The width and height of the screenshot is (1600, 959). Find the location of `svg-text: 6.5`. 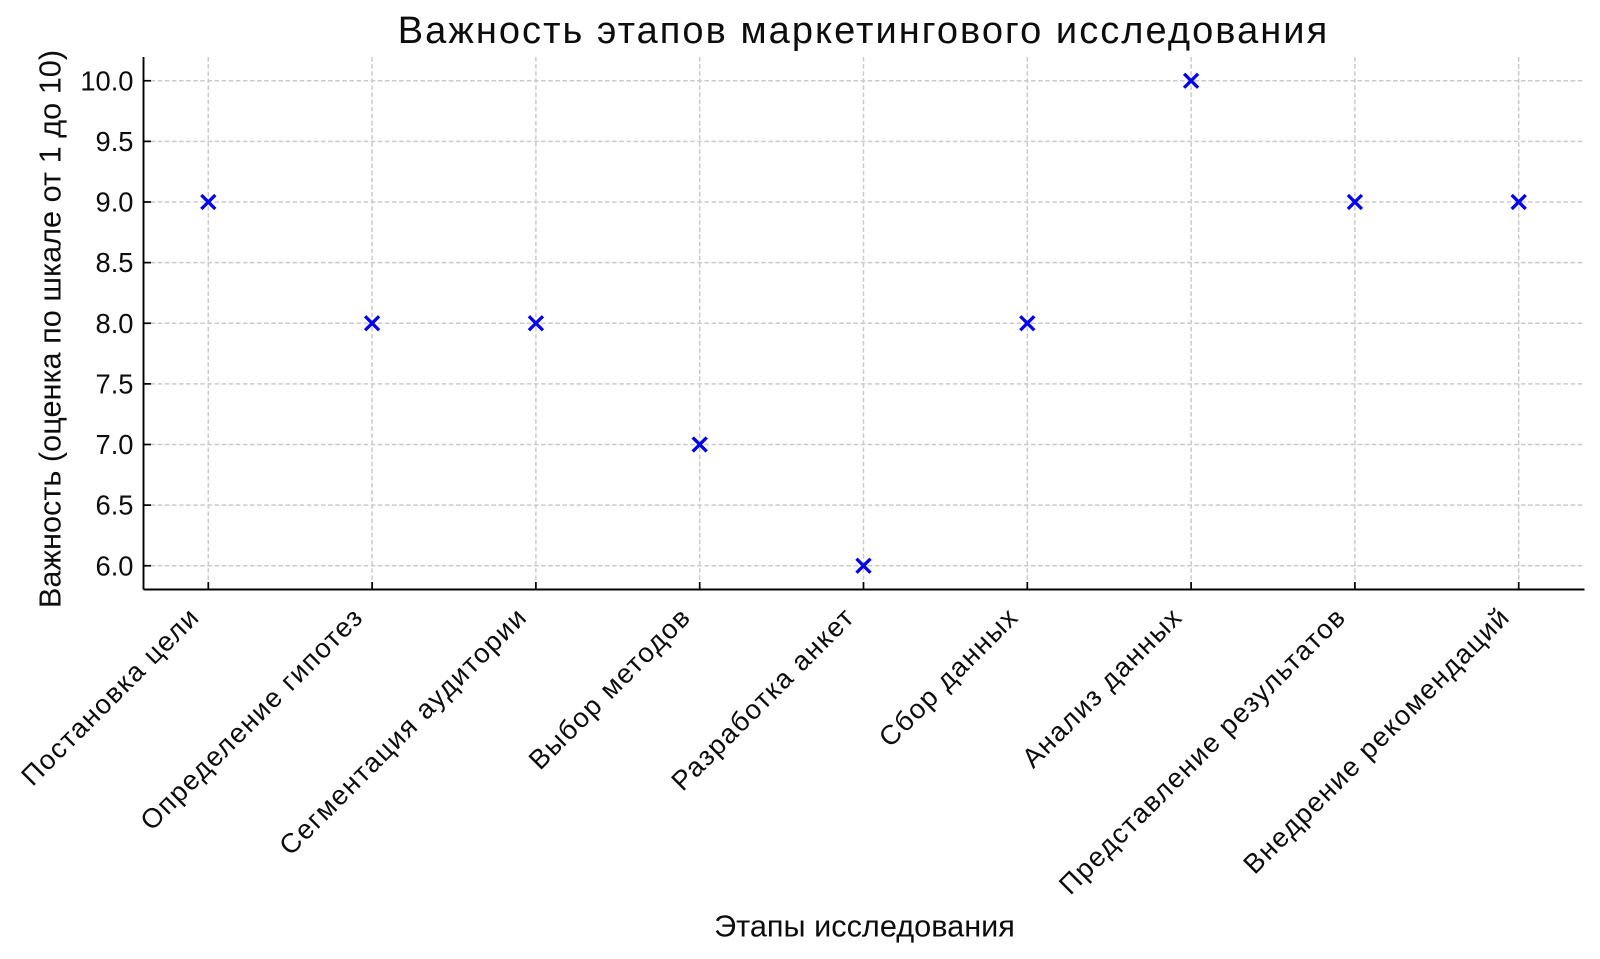

svg-text: 6.5 is located at coordinates (115, 505).